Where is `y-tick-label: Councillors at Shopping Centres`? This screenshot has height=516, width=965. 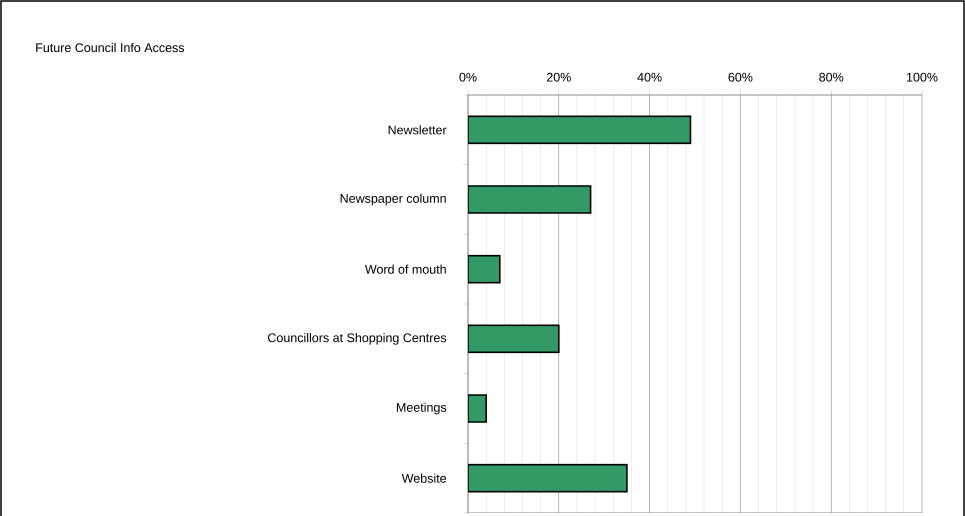 y-tick-label: Councillors at Shopping Centres is located at coordinates (357, 339).